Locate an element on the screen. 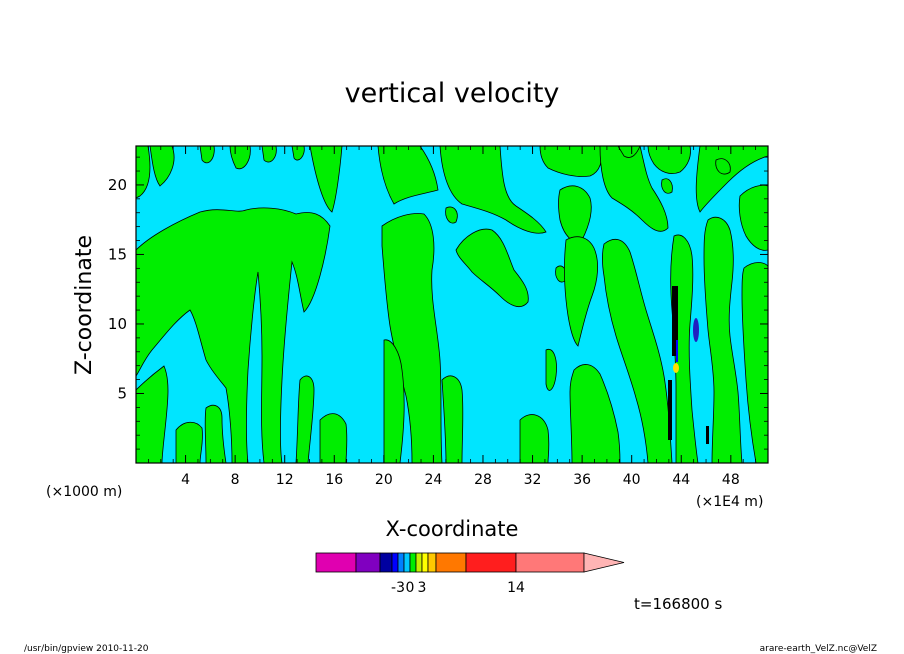 The width and height of the screenshot is (904, 654). x-tick-label: 12 is located at coordinates (285, 480).